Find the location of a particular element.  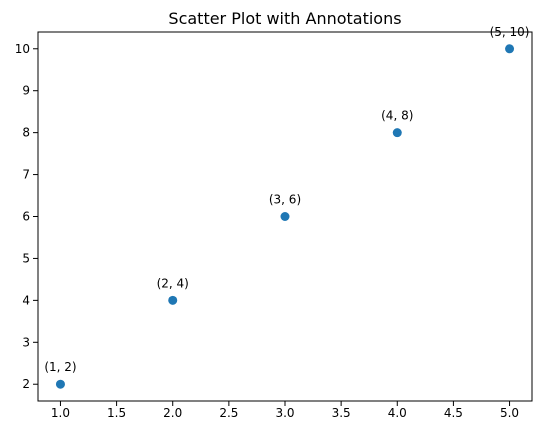

x-tick-label: 3.0 is located at coordinates (284, 413).